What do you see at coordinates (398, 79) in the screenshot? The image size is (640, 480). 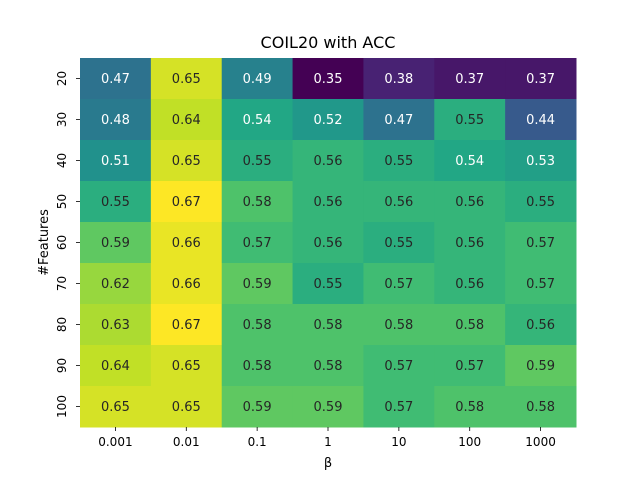 I see `cell-value-label: 0.38` at bounding box center [398, 79].